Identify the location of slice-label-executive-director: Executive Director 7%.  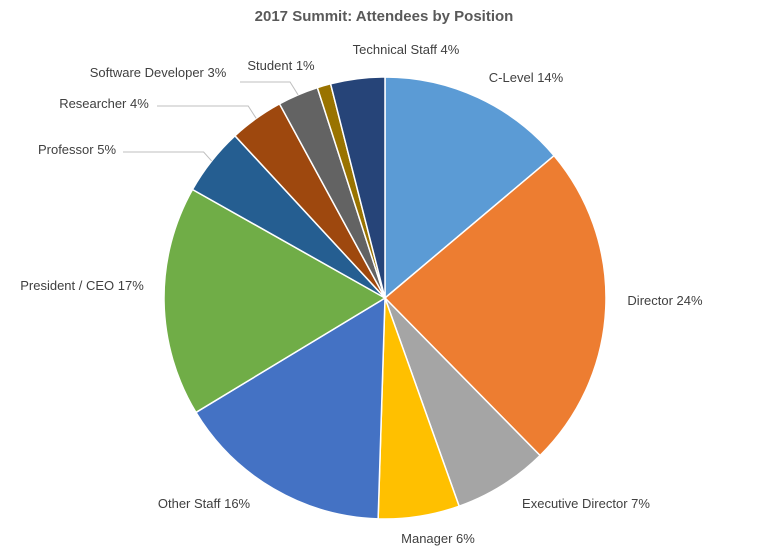
(586, 503).